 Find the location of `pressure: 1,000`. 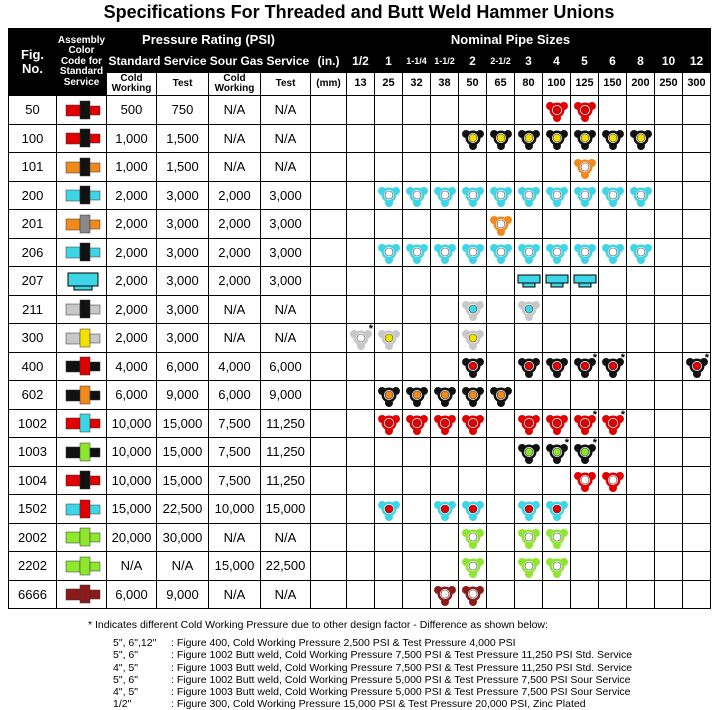

pressure: 1,000 is located at coordinates (131, 138).